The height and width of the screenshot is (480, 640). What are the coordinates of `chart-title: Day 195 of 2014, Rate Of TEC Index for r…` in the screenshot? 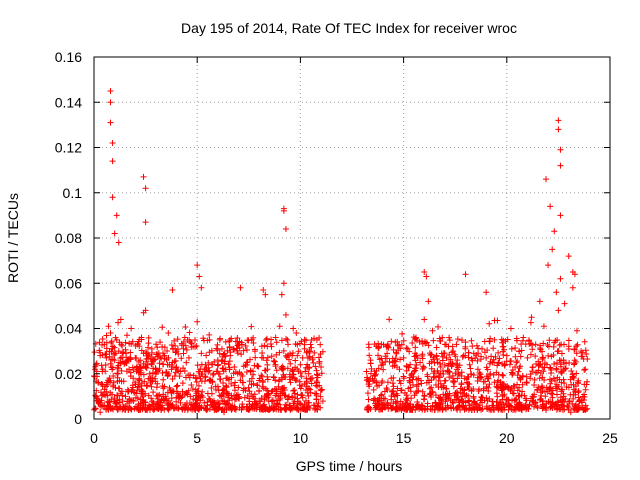 It's located at (349, 28).